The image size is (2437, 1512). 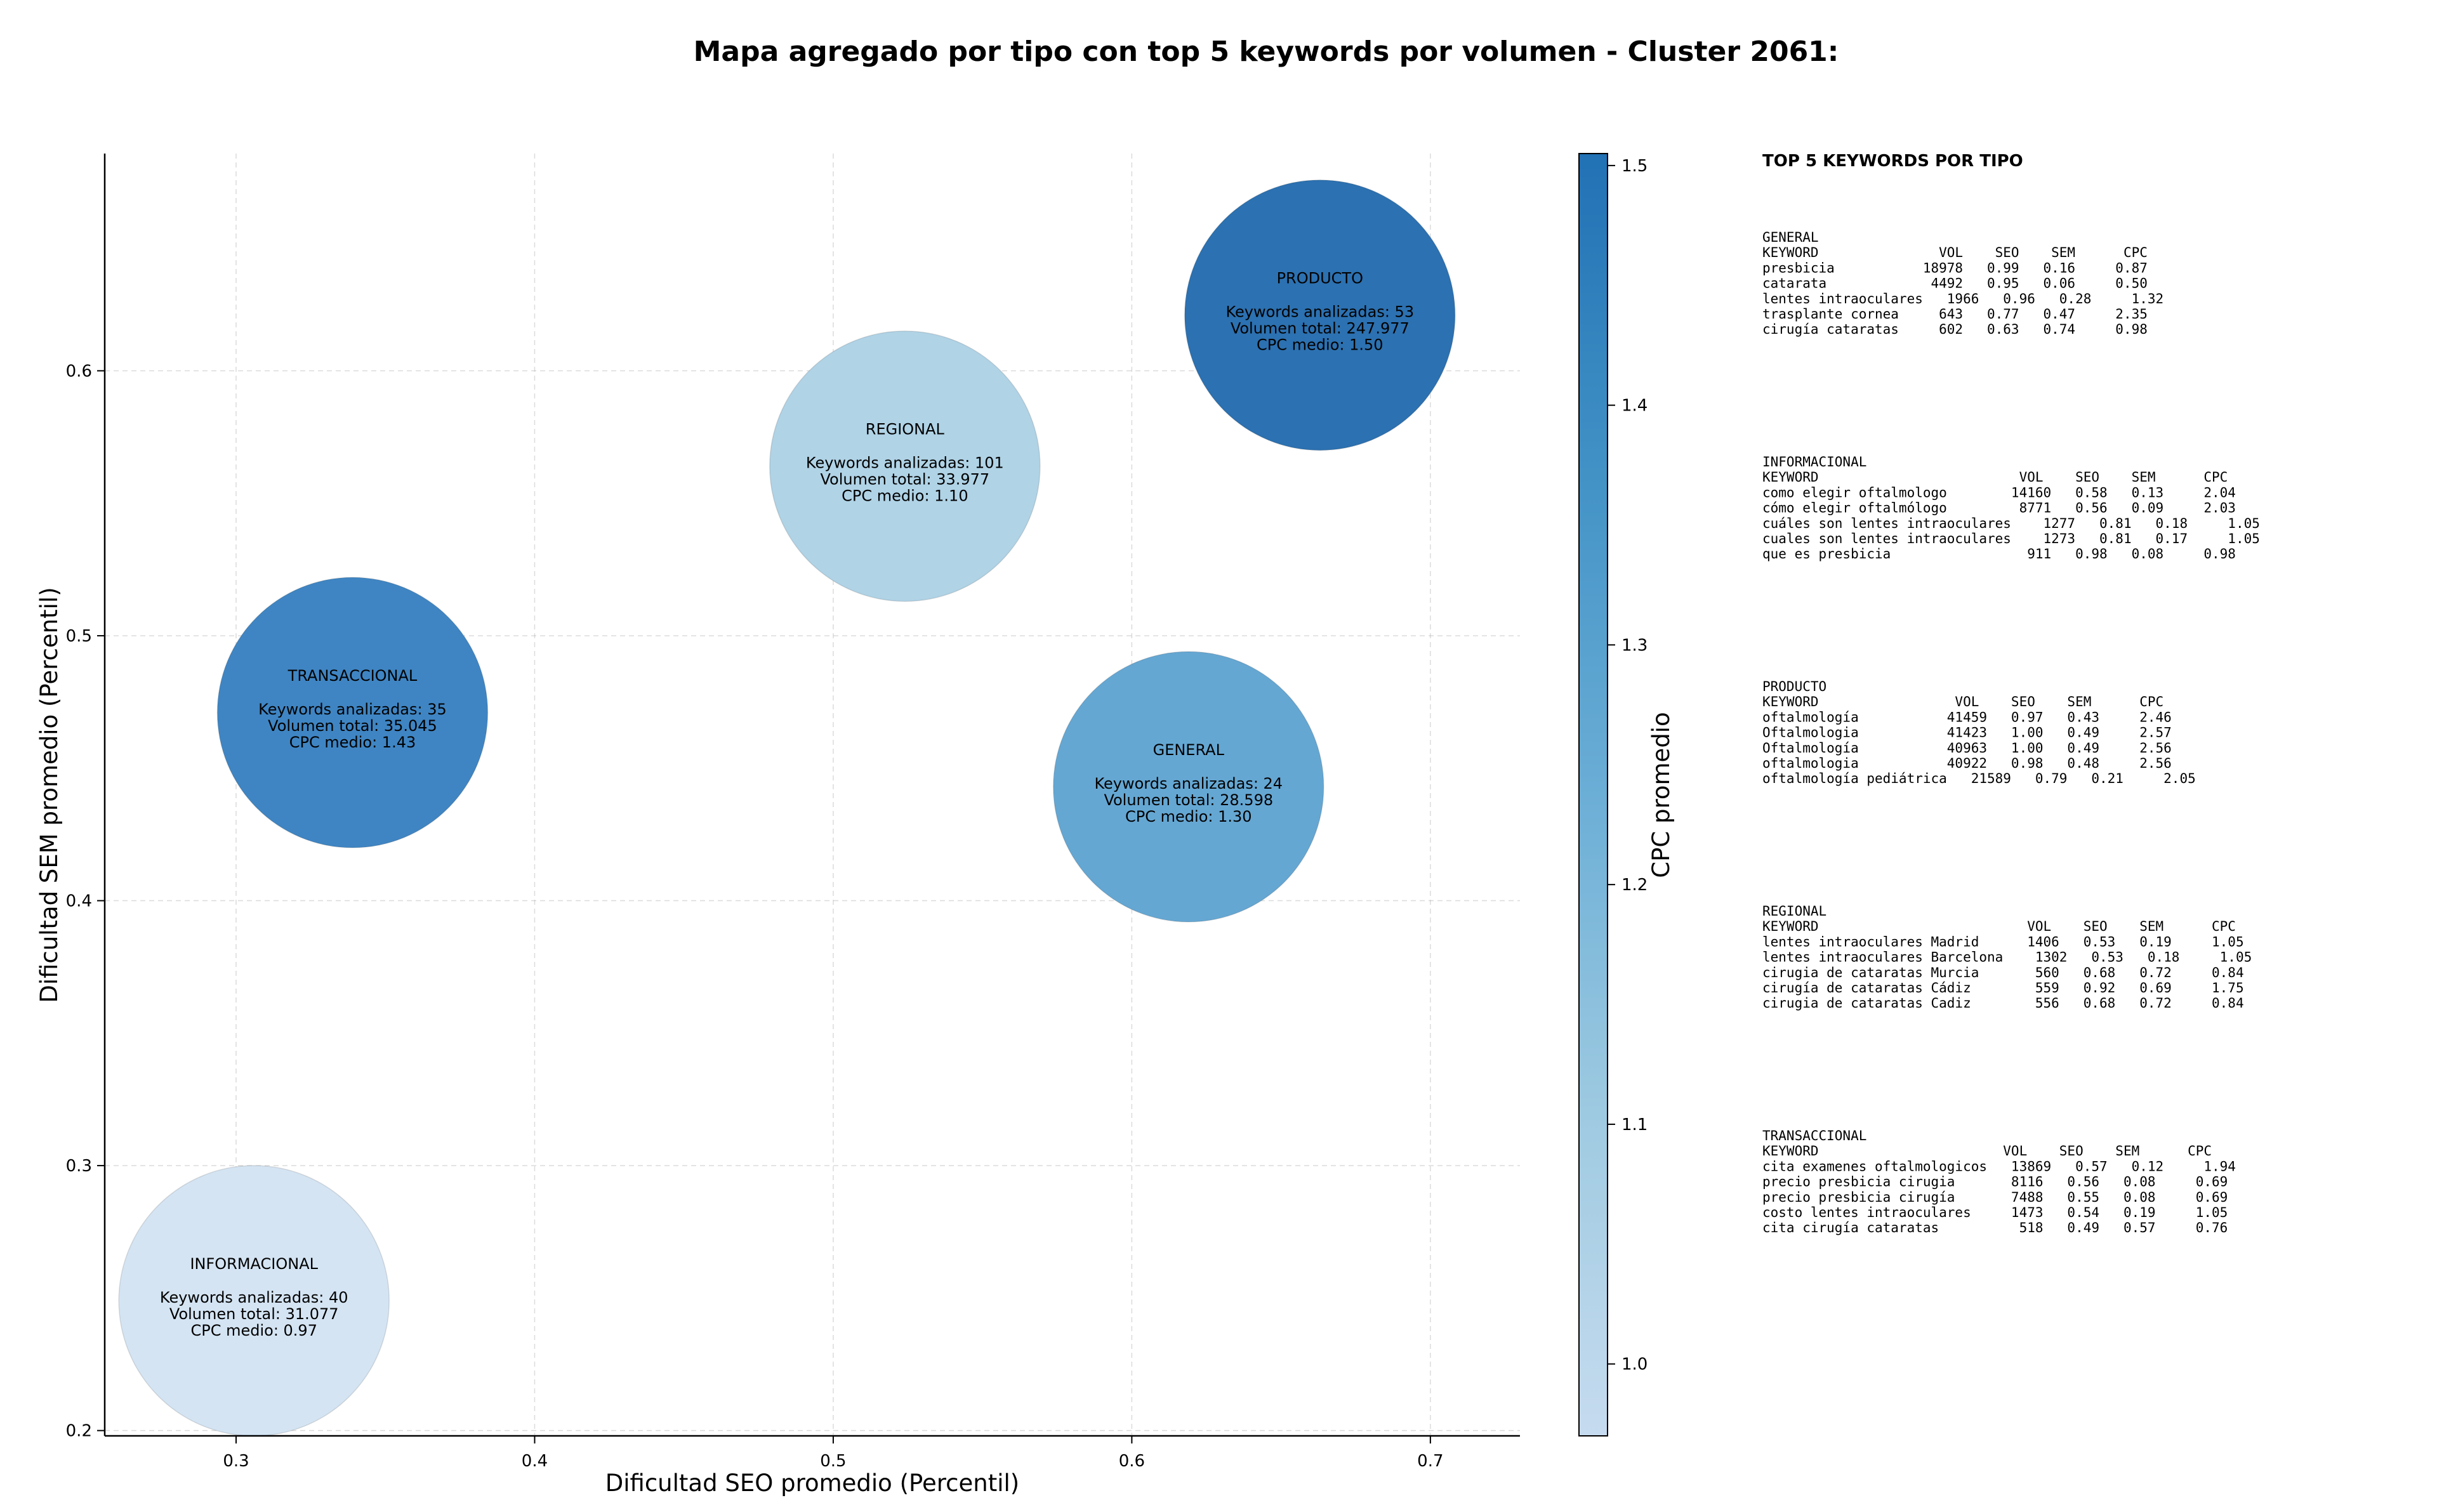 I want to click on bubble-volume-label: Volumen total: 35.045, so click(x=352, y=726).